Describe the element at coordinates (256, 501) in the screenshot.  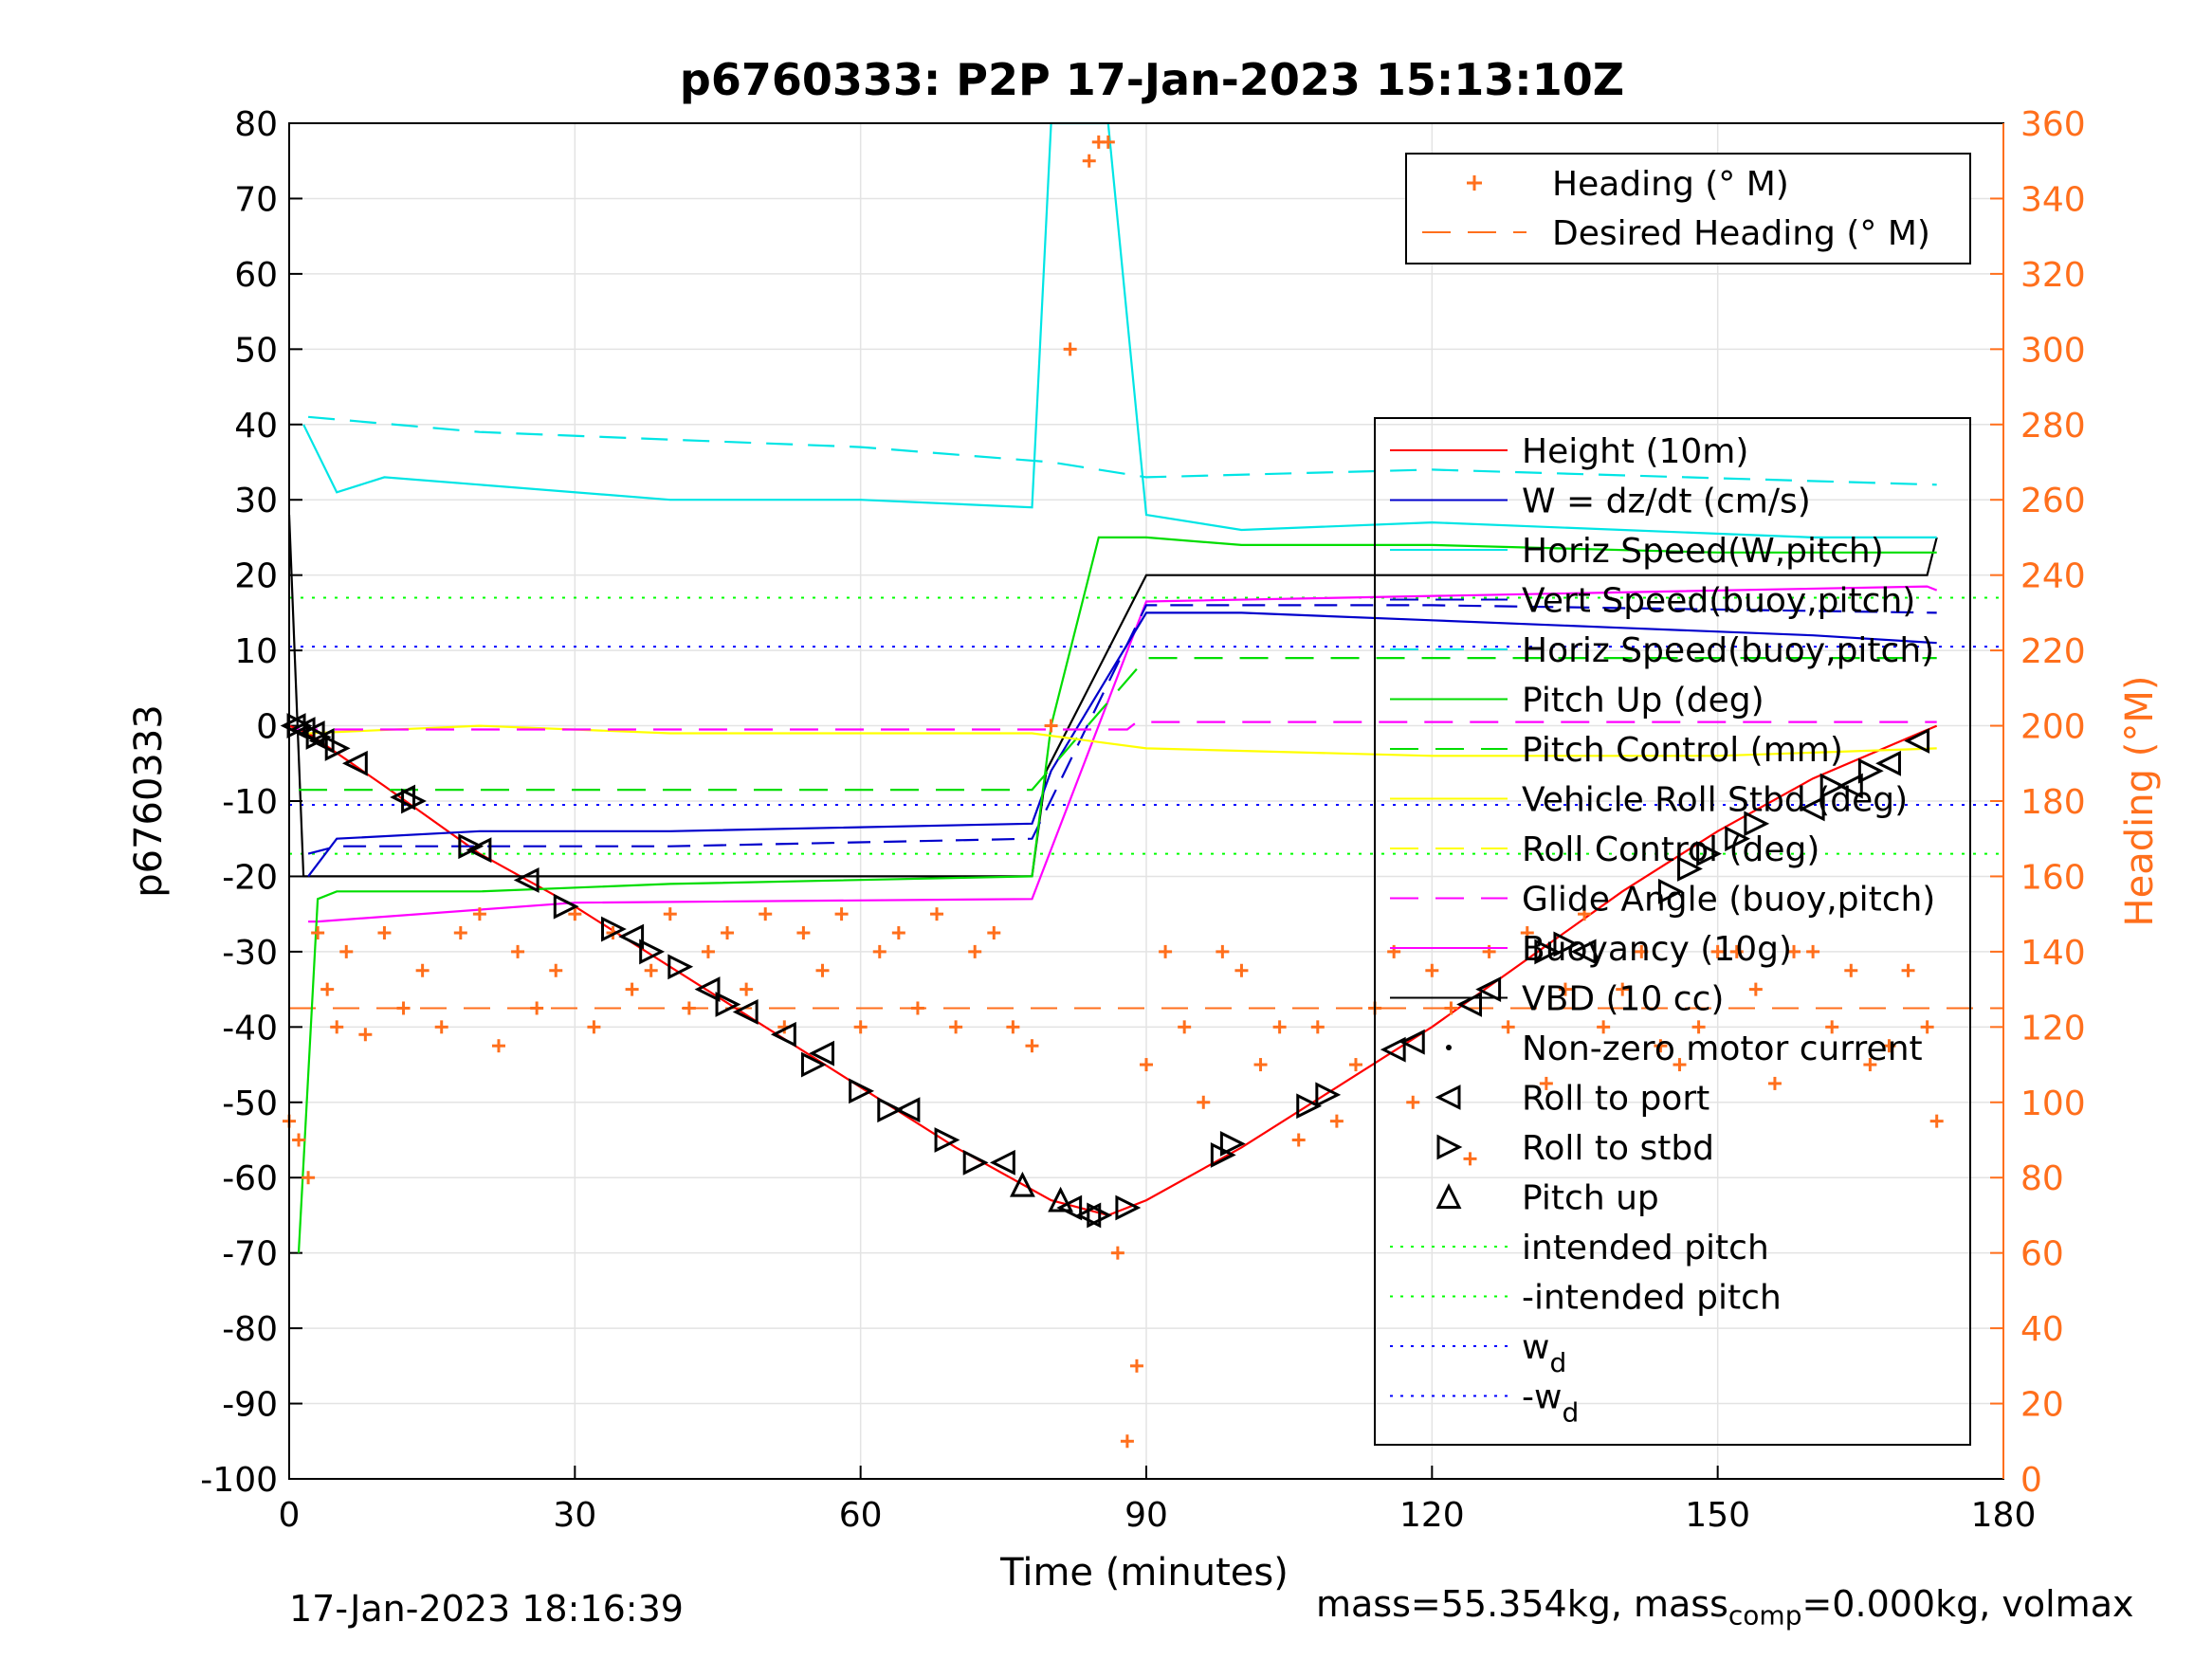
I see `y-tick-label: 30` at that location.